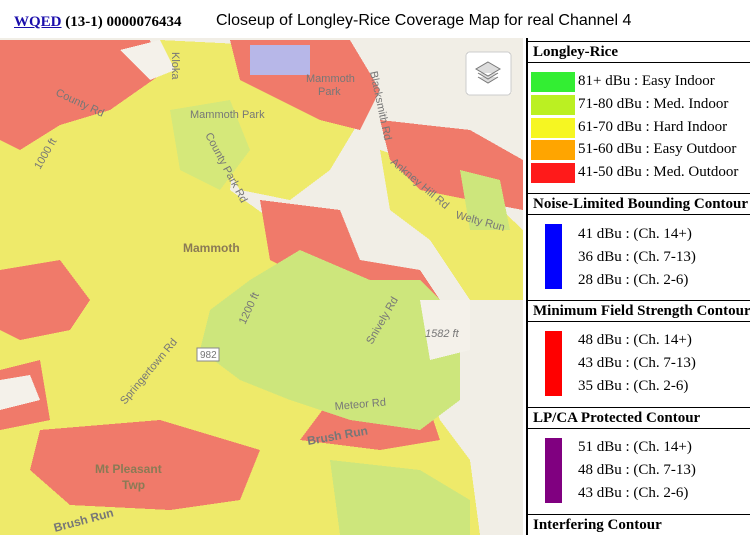 Image resolution: width=750 pixels, height=535 pixels. I want to click on section-title: LP/CA Protected Contour, so click(639, 418).